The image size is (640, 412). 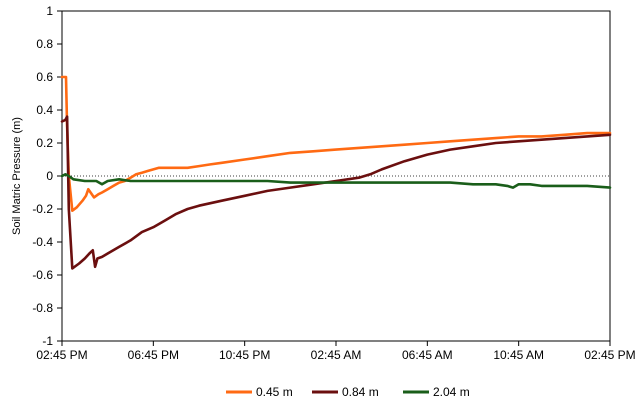 I want to click on y-tick-label: 0.2, so click(x=44, y=143).